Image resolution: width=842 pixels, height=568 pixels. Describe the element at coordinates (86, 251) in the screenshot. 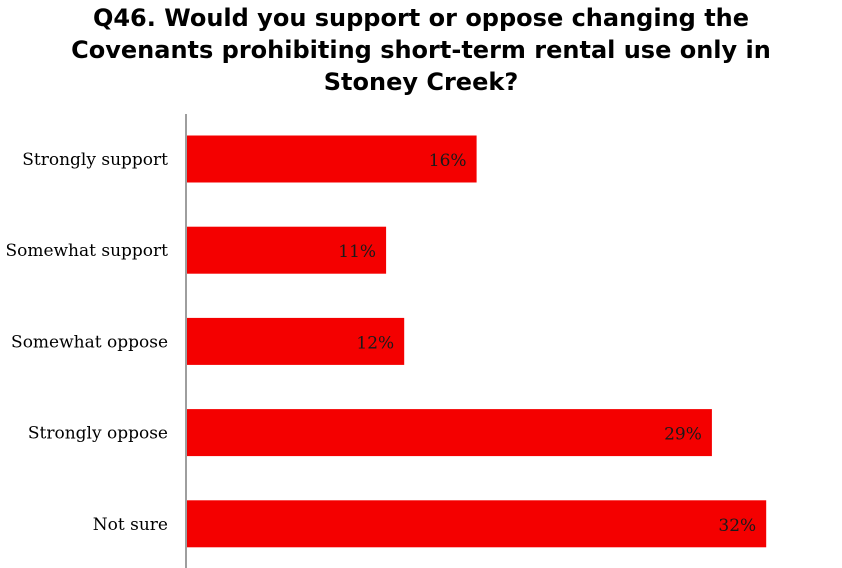

I see `category-label-somewhat-support: Somewhat support` at that location.